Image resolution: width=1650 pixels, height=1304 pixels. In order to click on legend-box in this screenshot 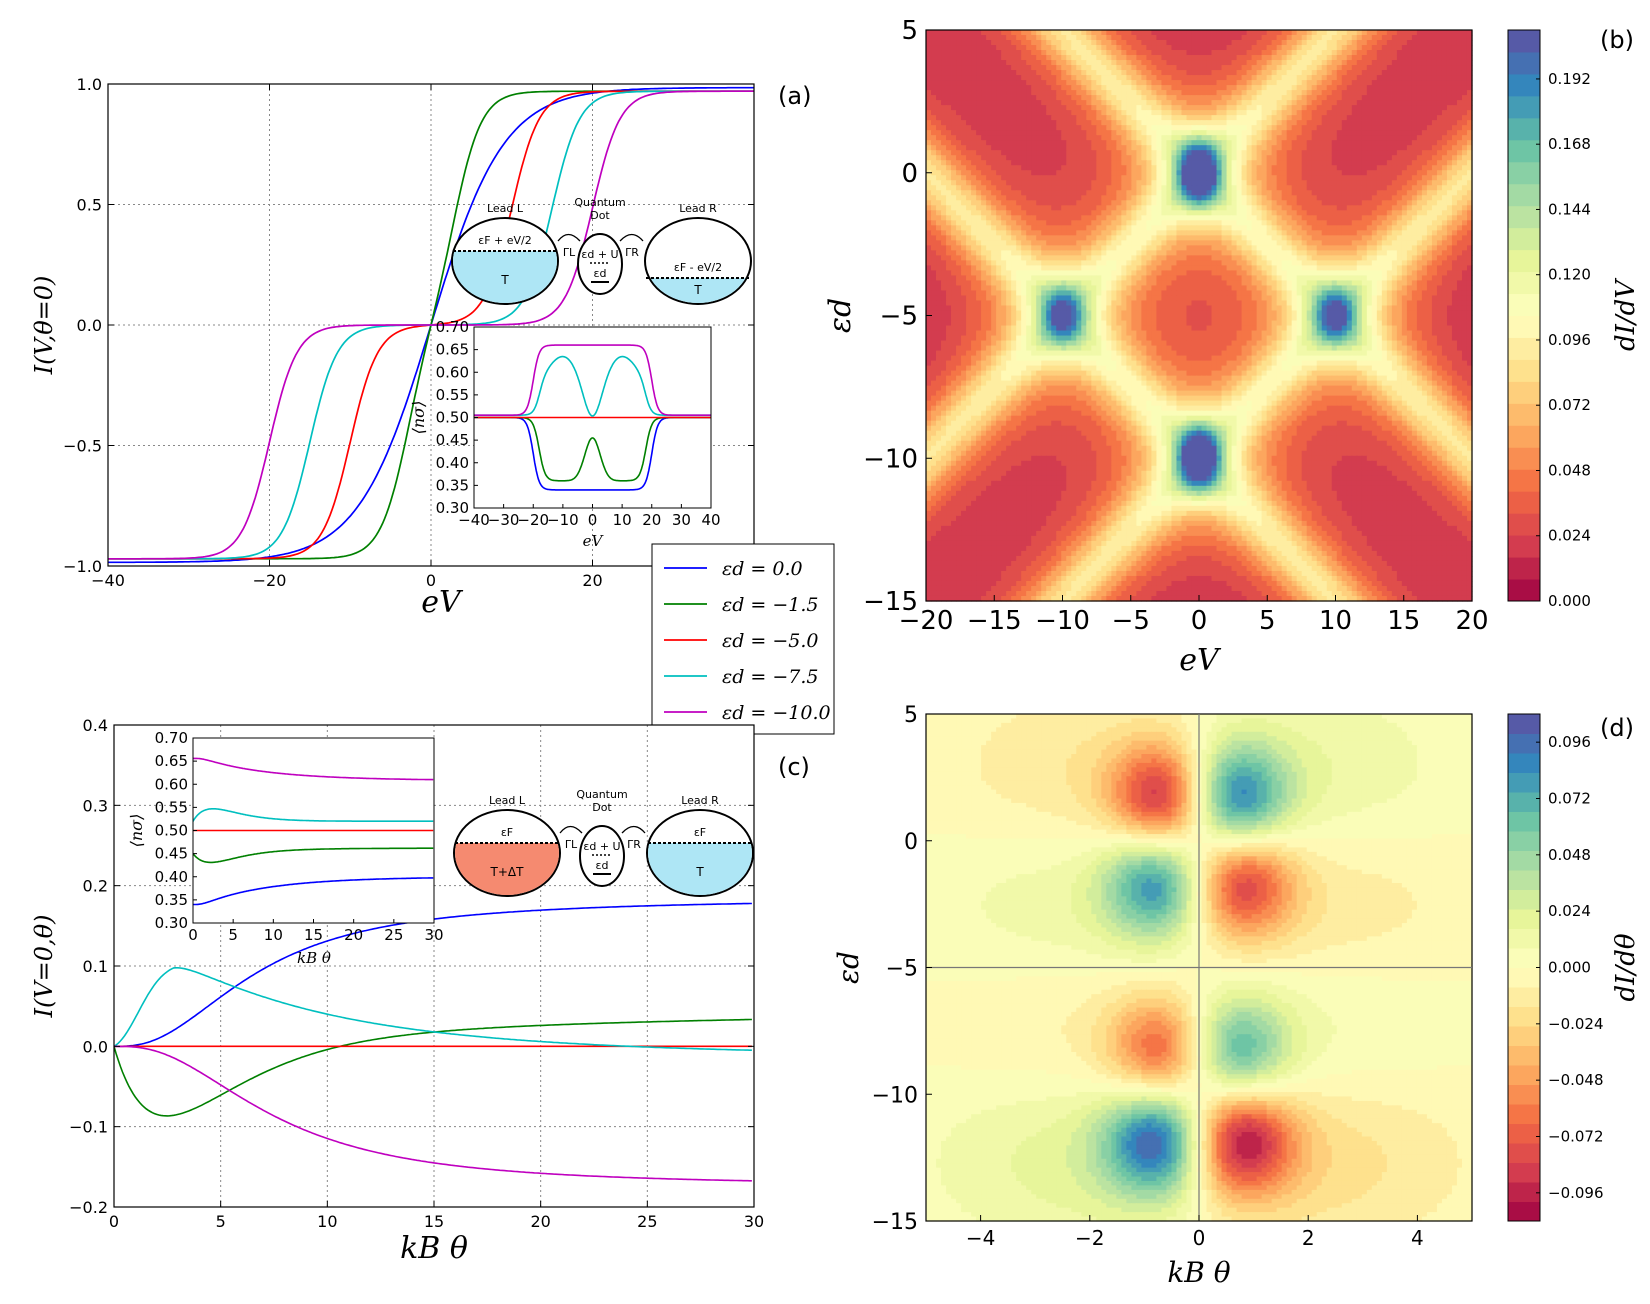, I will do `click(743, 639)`.